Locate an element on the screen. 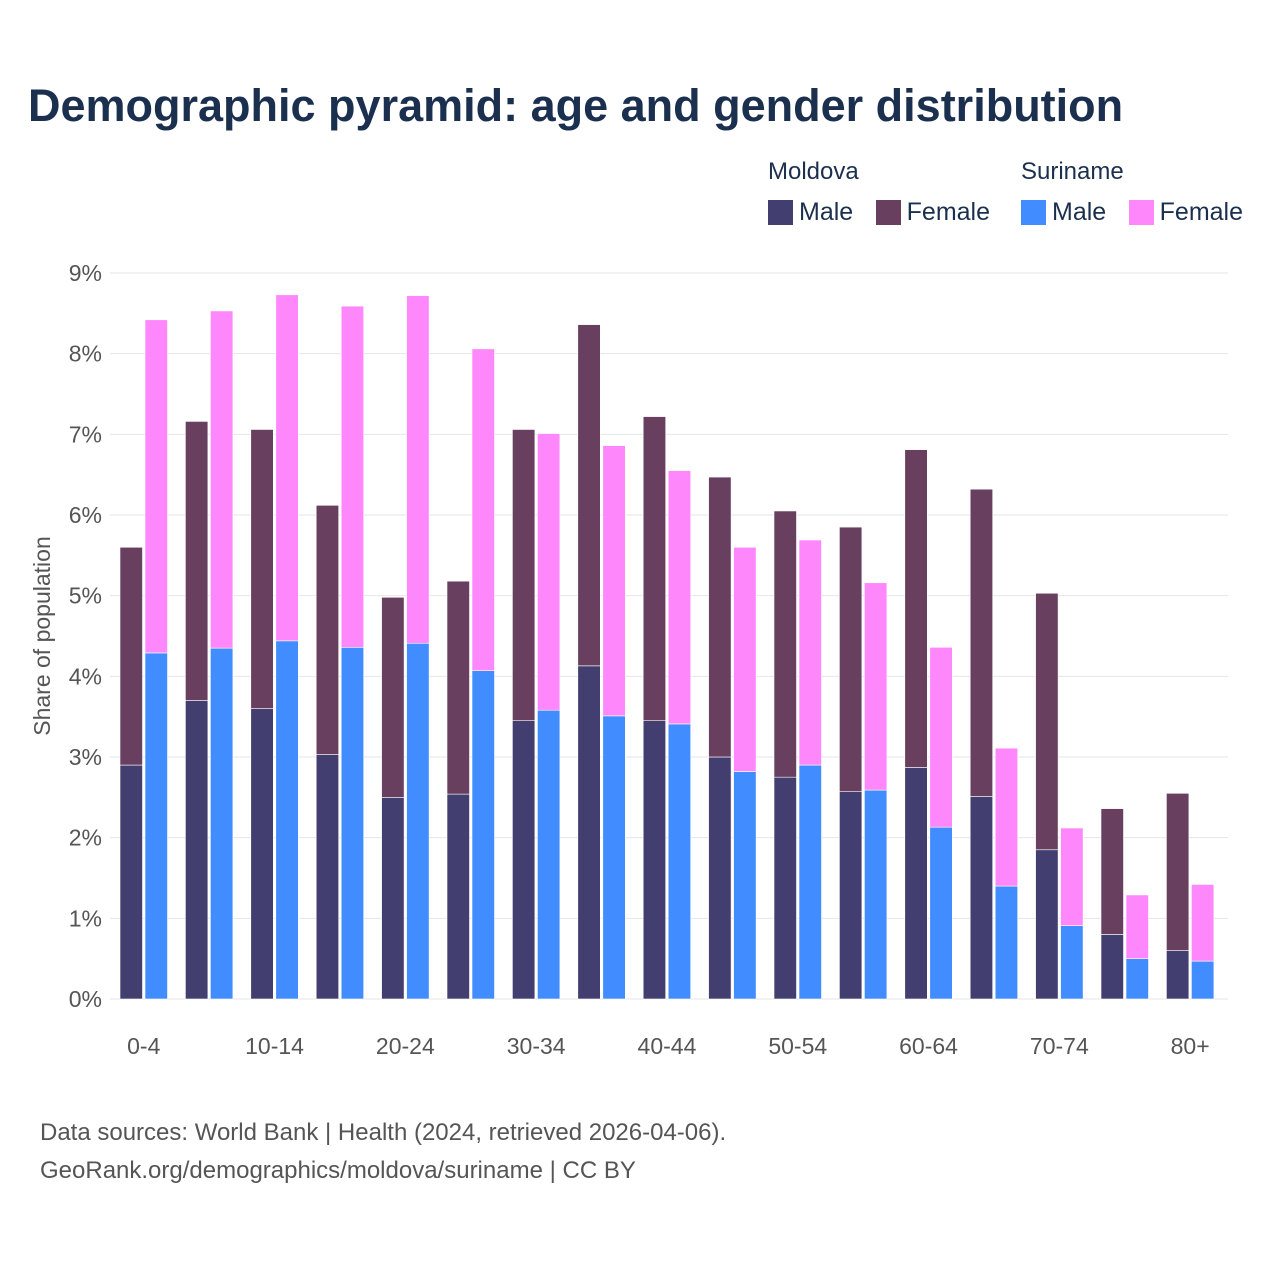  bar-moldova-female-70-74: Moldova Female 70-74: 3.18% is located at coordinates (1047, 721).